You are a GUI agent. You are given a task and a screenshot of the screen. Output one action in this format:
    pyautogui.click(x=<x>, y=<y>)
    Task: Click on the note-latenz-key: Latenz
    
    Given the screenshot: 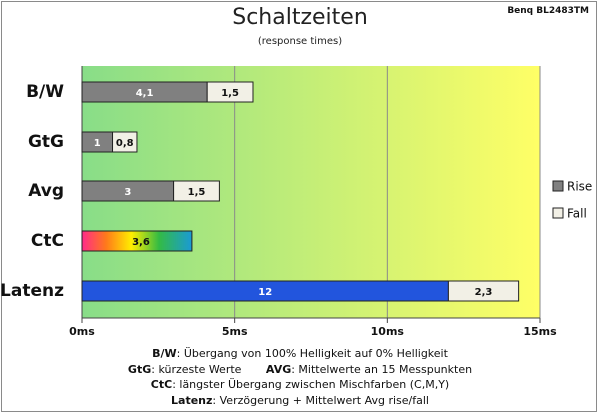 What is the action you would take?
    pyautogui.click(x=192, y=400)
    